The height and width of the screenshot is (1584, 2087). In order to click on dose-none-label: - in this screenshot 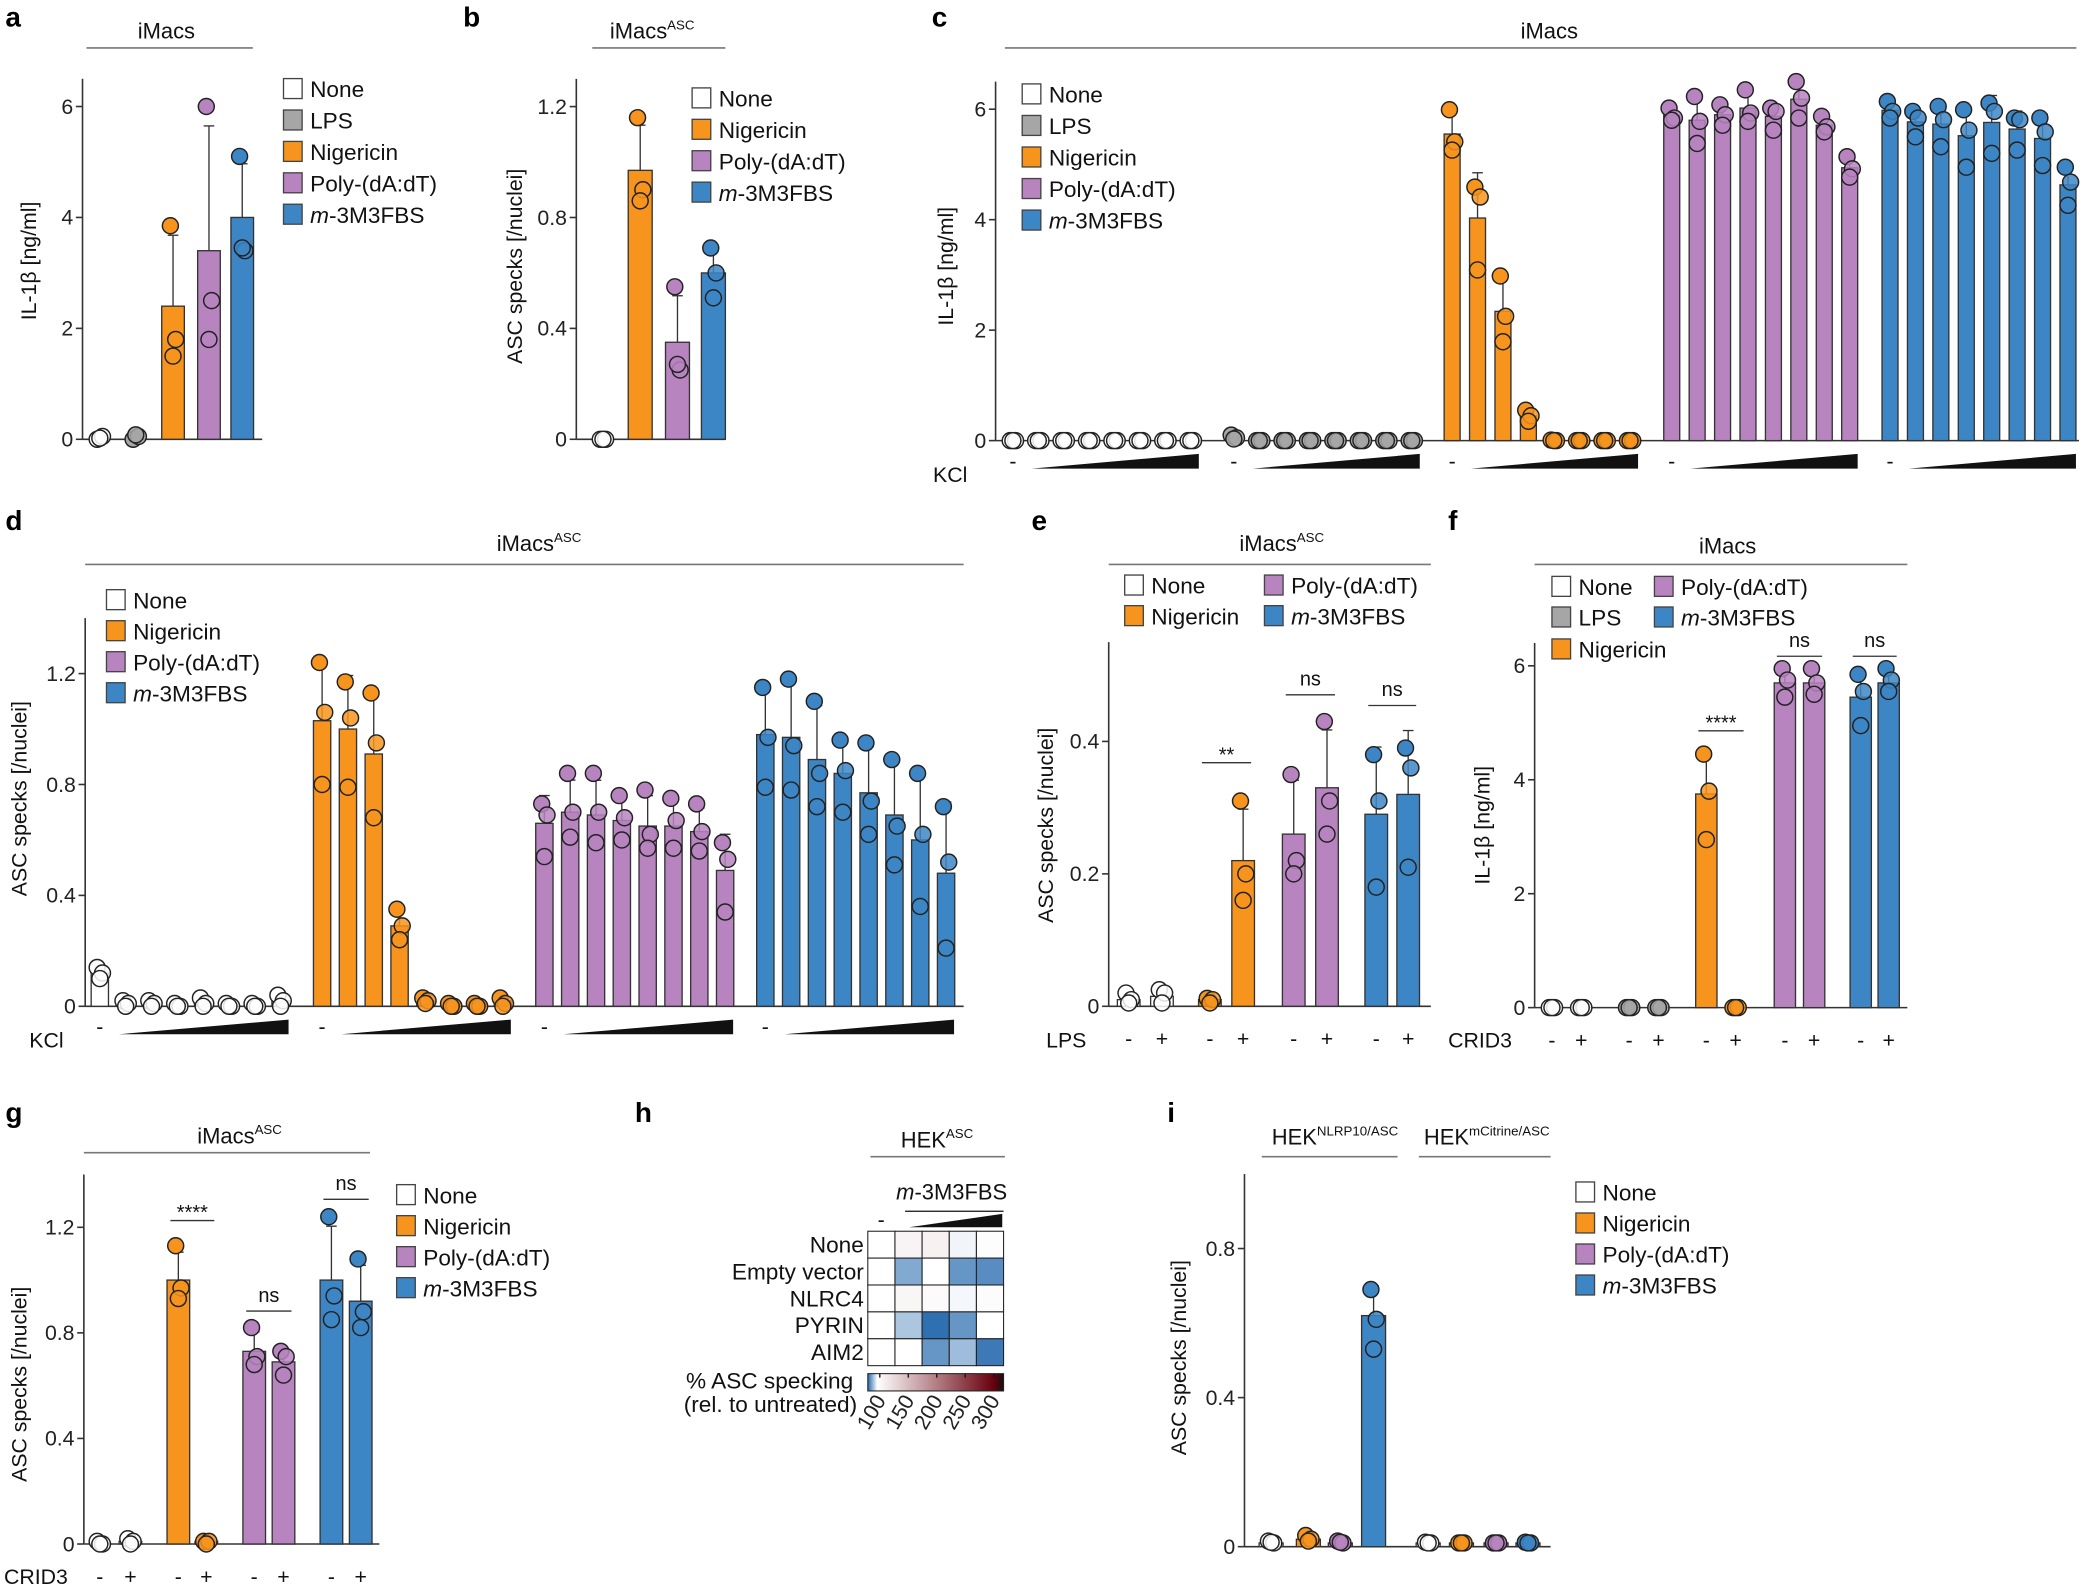, I will do `click(1452, 462)`.